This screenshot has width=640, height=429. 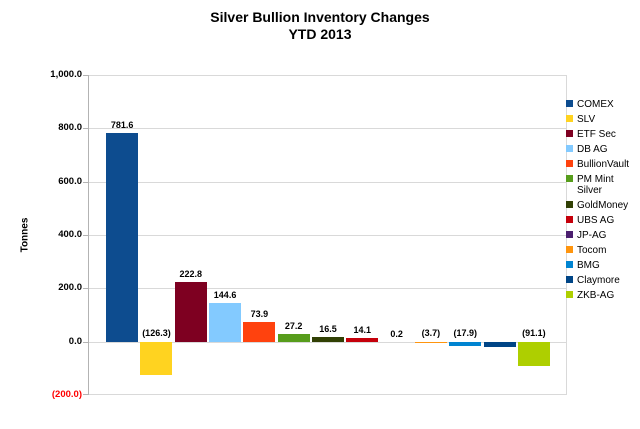 What do you see at coordinates (70, 128) in the screenshot?
I see `y-axis-tick-label: 800.0` at bounding box center [70, 128].